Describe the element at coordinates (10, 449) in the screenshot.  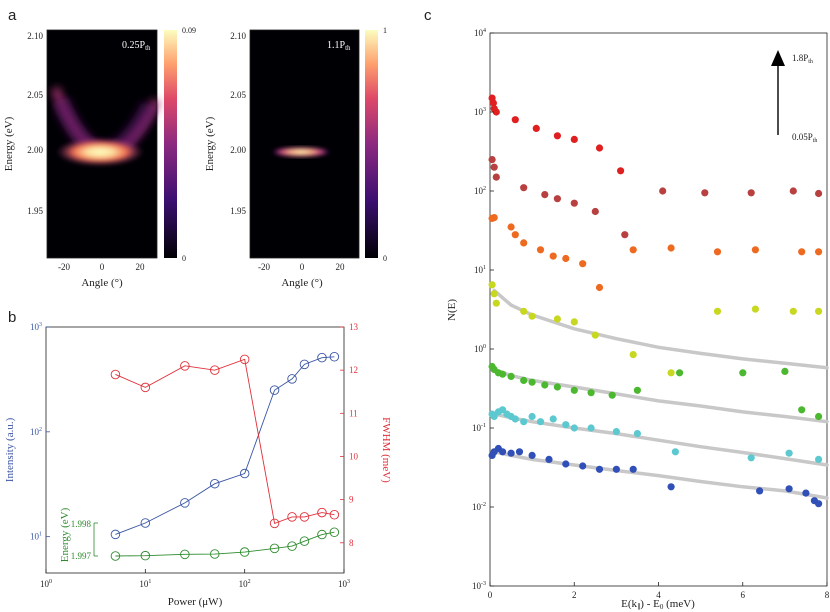
I see `chart-b-left-ylabel: Intensity (a.u.)` at that location.